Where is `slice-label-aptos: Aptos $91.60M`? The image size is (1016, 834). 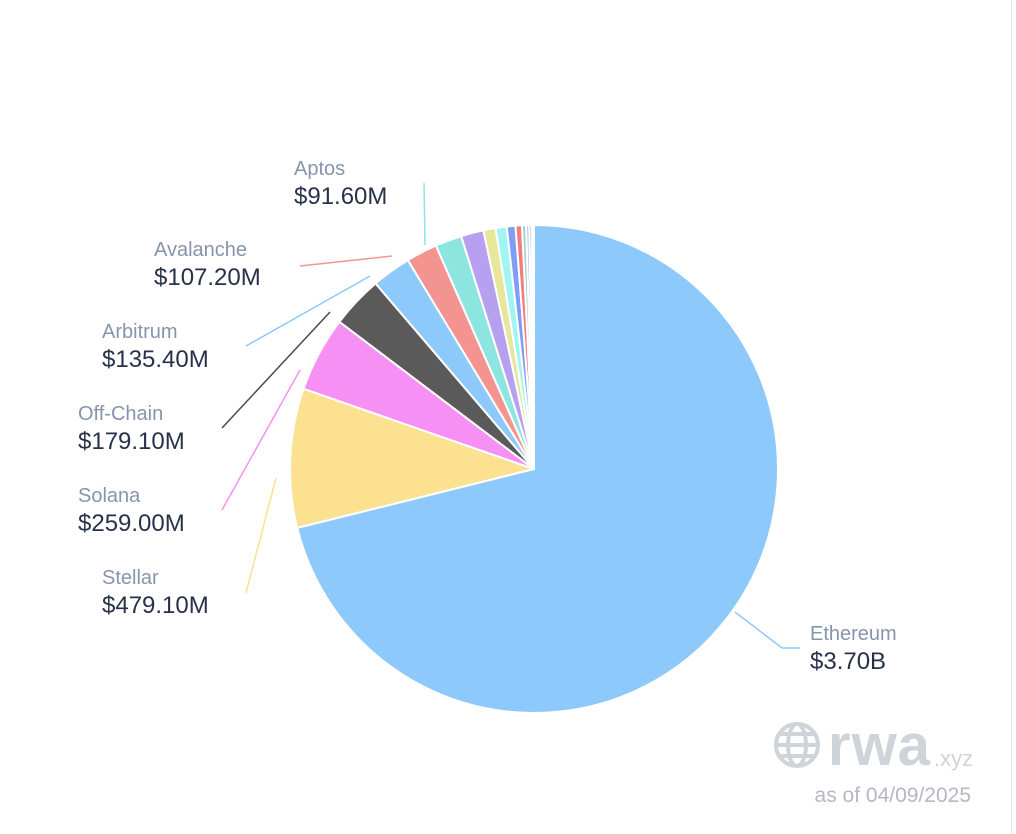 slice-label-aptos: Aptos $91.60M is located at coordinates (340, 185).